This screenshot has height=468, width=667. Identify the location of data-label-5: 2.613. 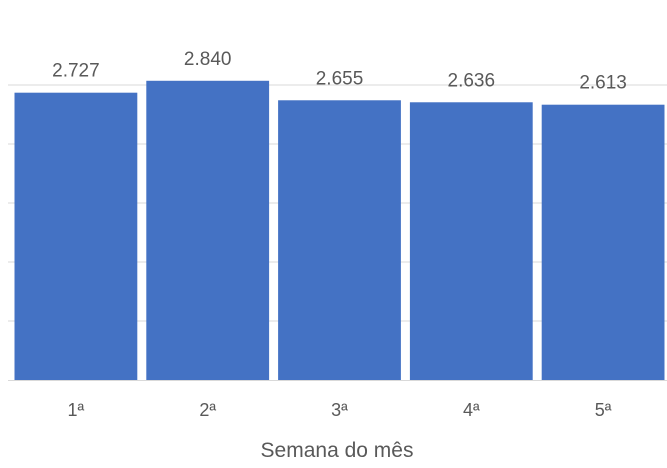
(603, 83).